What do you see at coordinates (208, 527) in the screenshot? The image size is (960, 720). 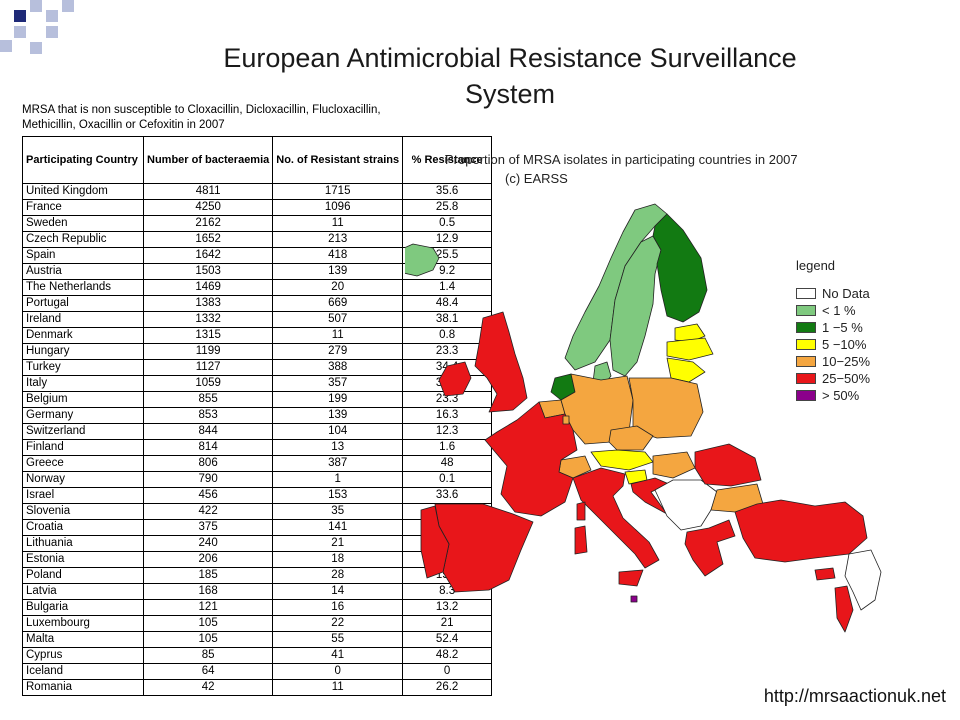 I see `cell-bacteraemia: 375` at bounding box center [208, 527].